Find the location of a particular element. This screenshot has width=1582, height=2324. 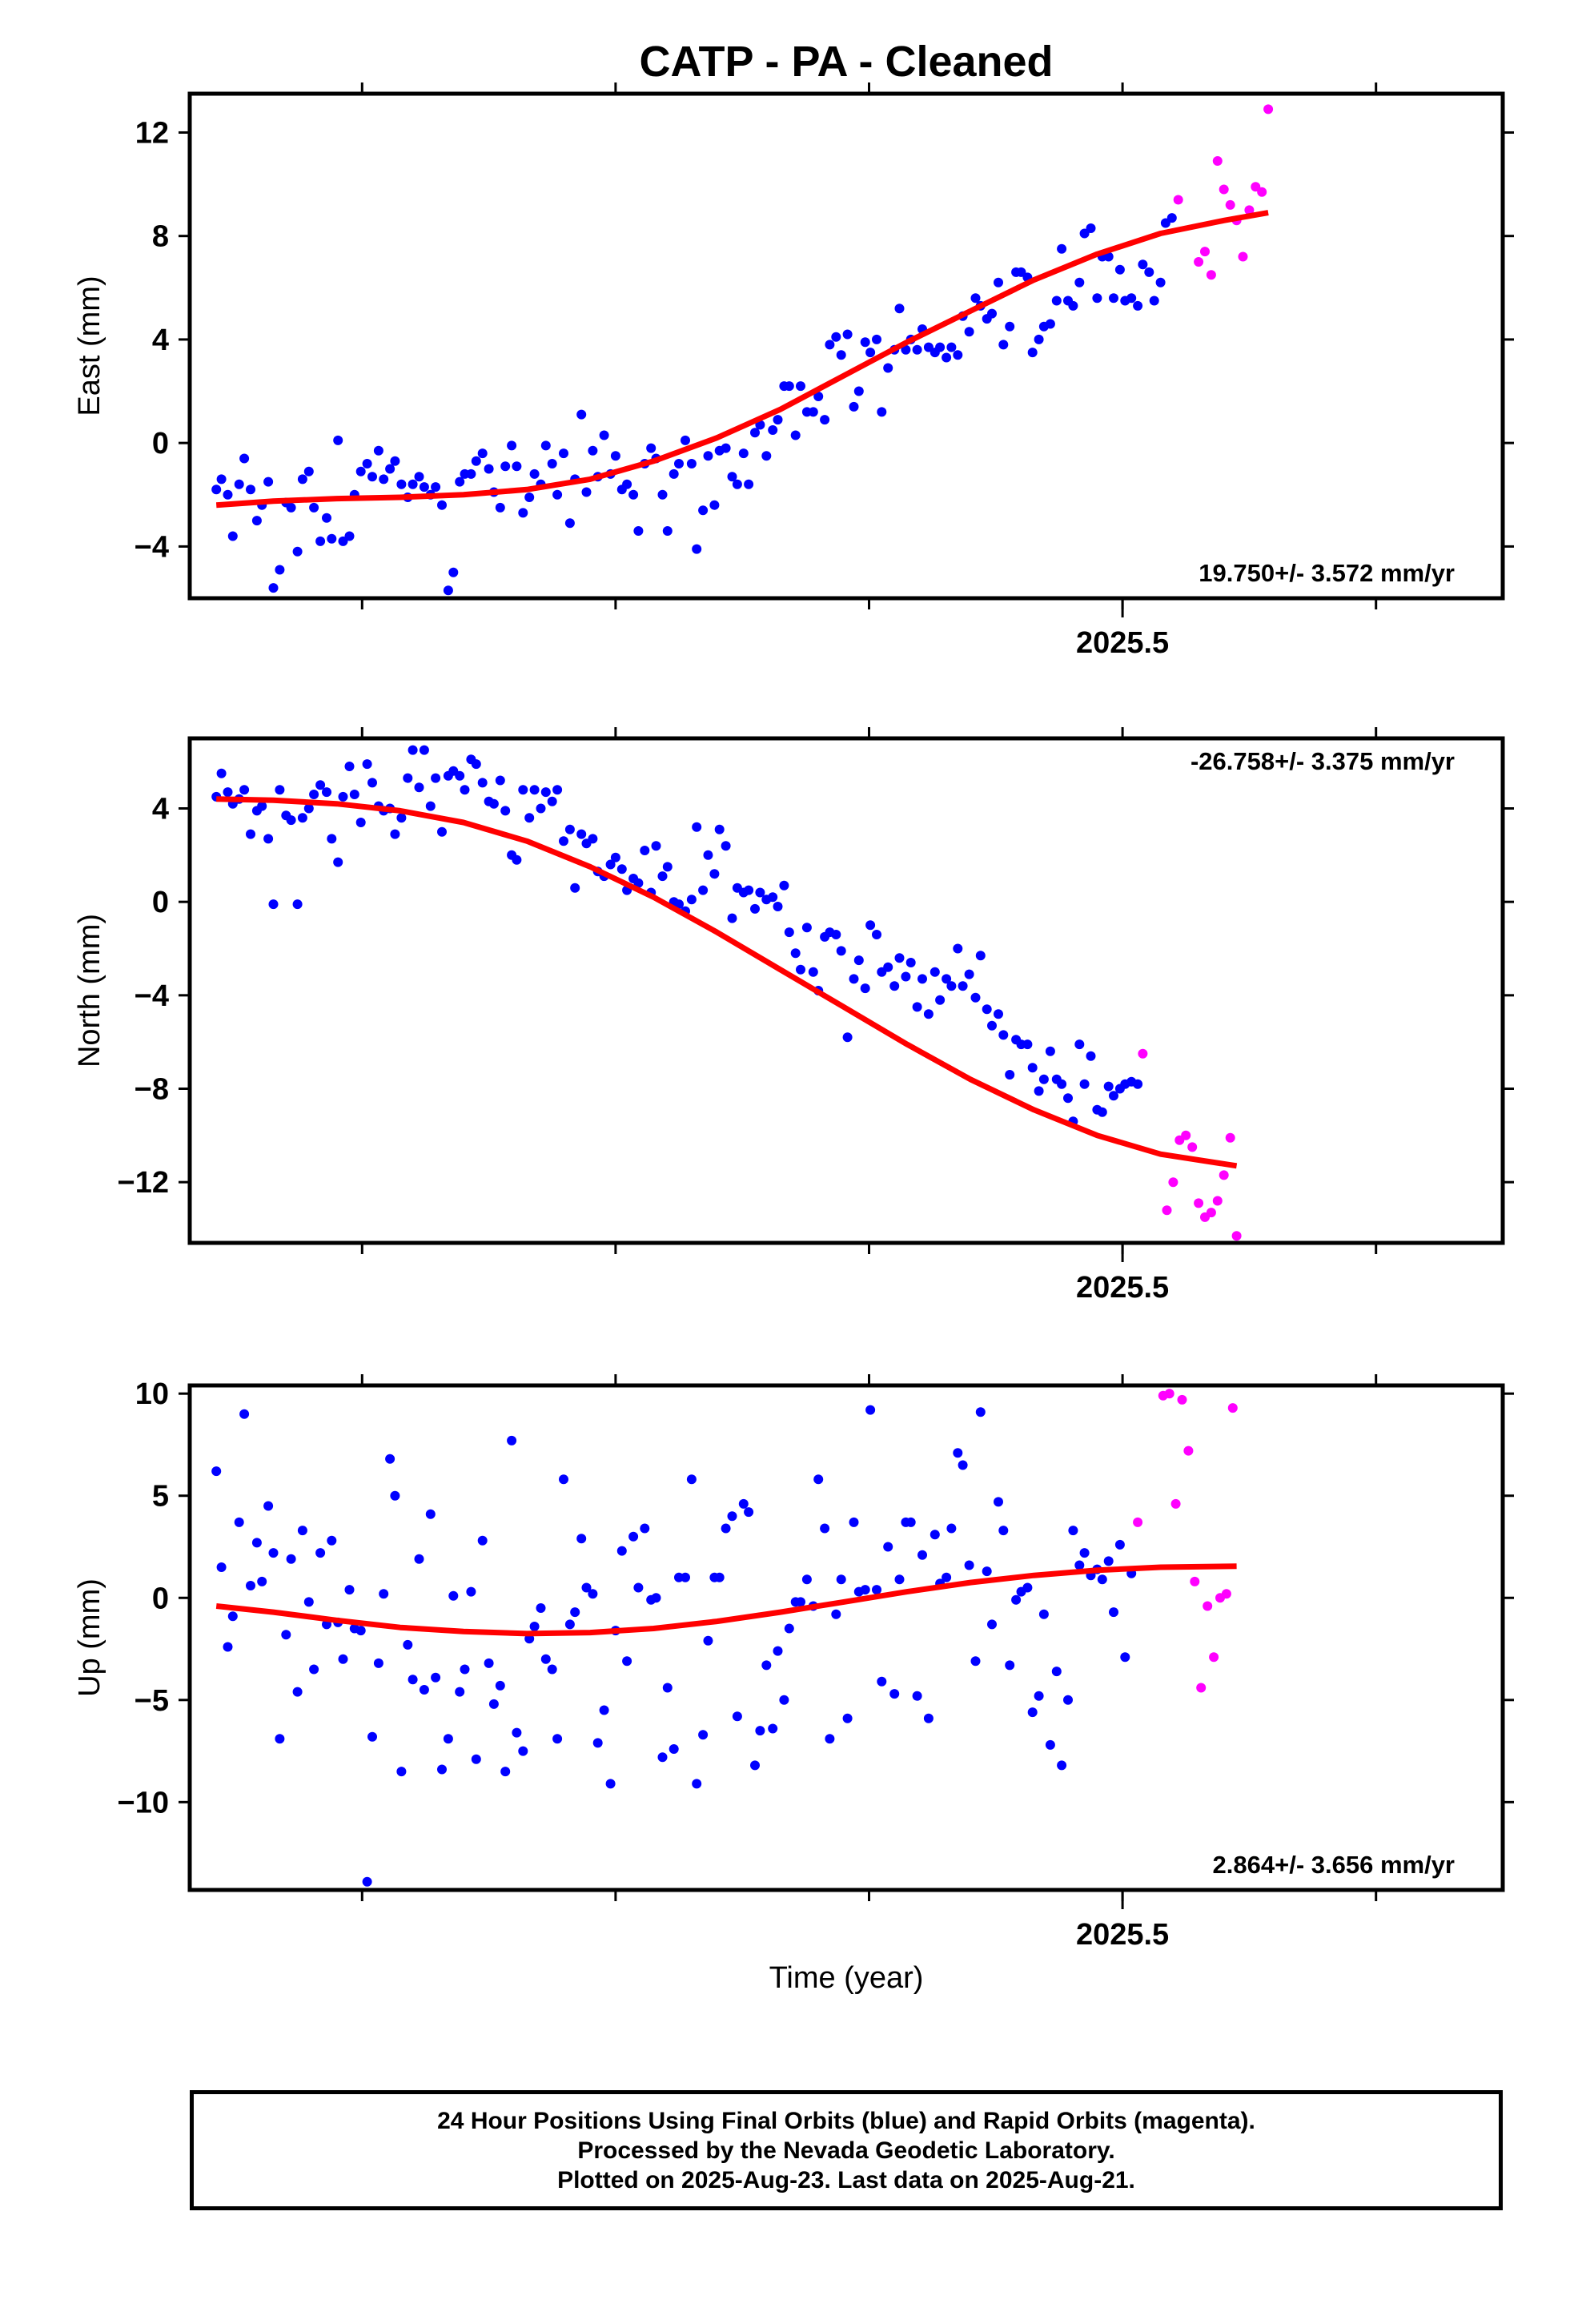

east-rapid-point is located at coordinates (1205, 252).